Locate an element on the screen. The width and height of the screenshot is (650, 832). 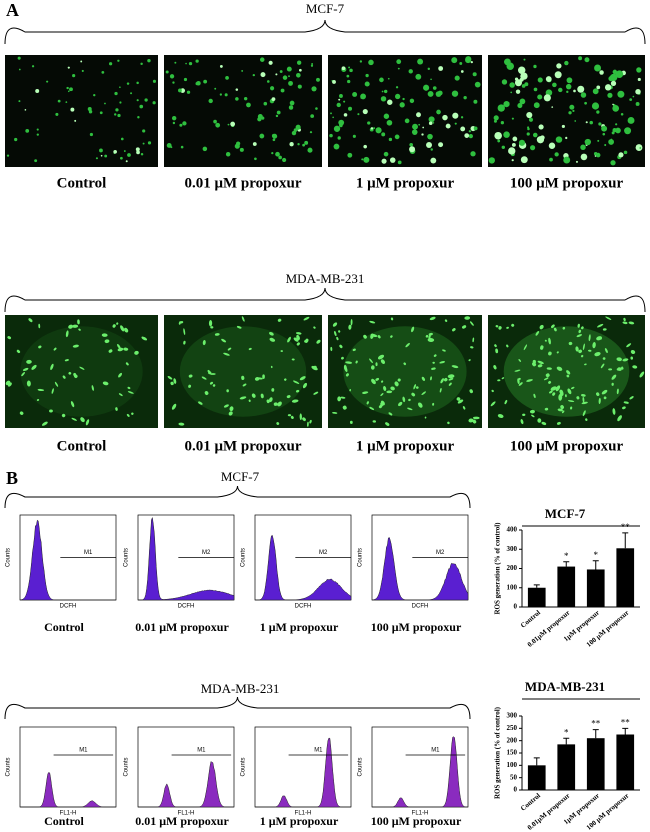
group-title: MDA-MB-231 is located at coordinates (325, 278).